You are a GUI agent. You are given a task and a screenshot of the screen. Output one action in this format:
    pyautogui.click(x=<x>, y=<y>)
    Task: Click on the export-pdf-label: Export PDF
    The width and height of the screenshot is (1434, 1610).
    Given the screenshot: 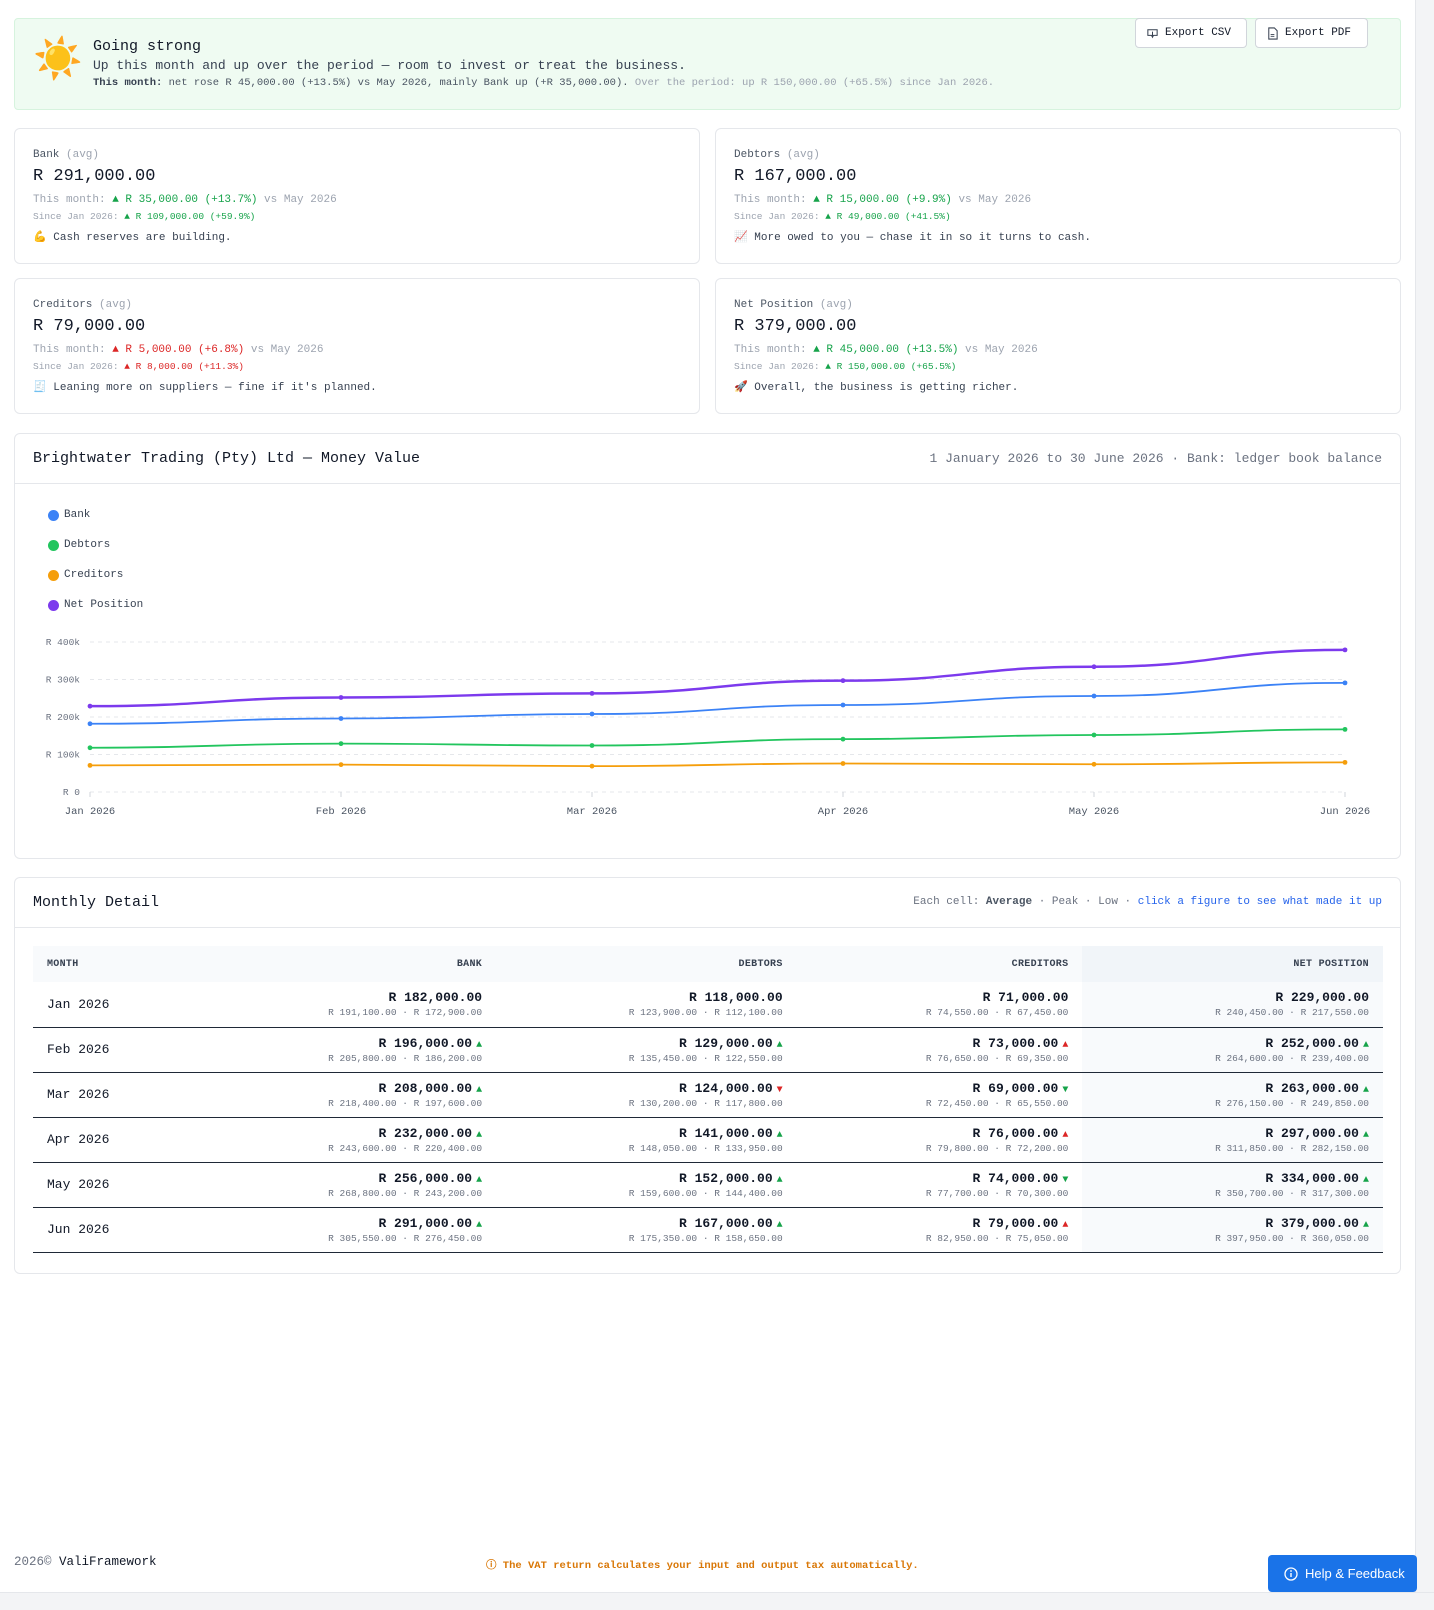 What is the action you would take?
    pyautogui.click(x=1318, y=33)
    